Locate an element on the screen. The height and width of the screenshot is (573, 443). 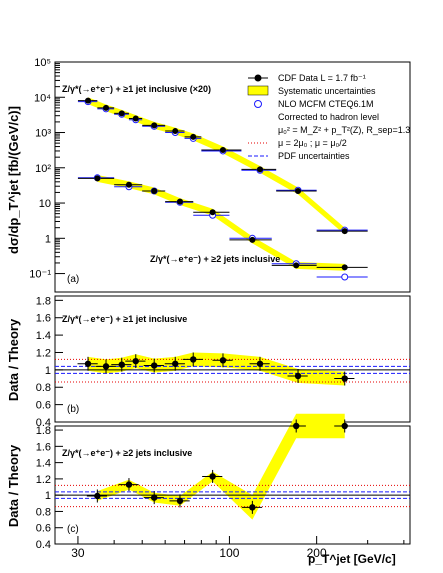
legend-entry-hadron: Corrected to hadron level is located at coordinates (328, 117).